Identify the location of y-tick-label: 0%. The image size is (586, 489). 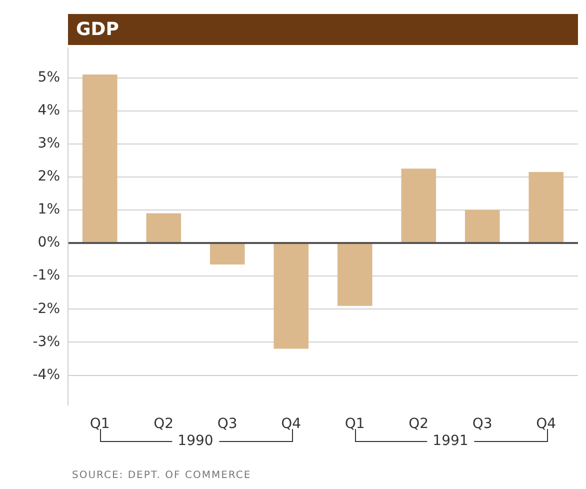
(49, 242).